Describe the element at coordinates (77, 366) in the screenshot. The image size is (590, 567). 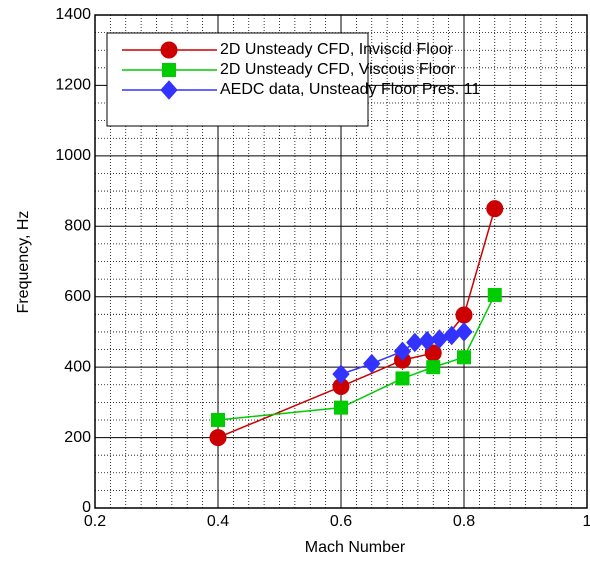
I see `y-tick-label: 400` at that location.